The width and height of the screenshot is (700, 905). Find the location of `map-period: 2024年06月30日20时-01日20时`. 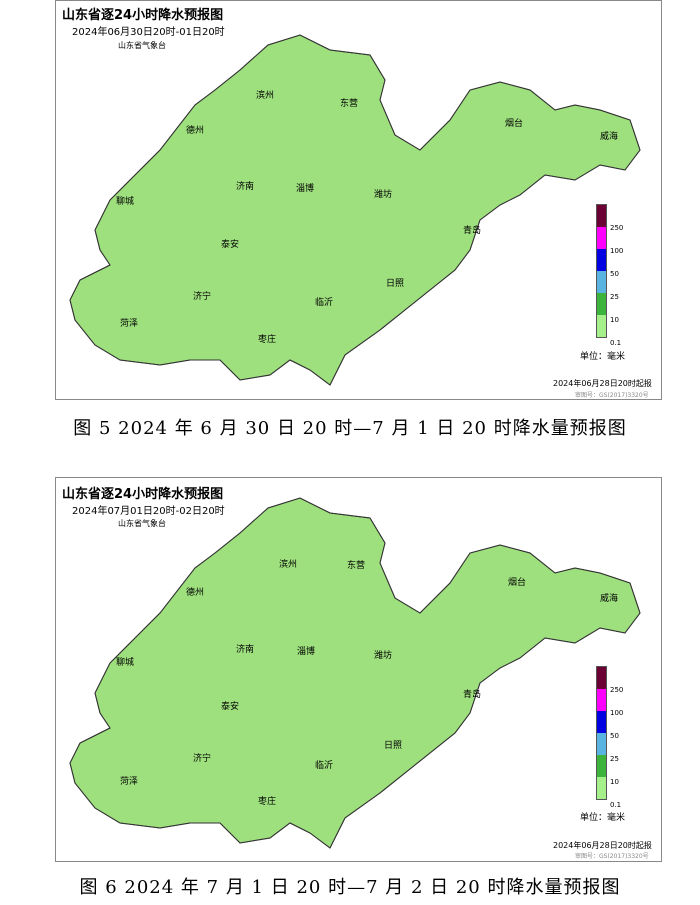

map-period: 2024年06月30日20时-01日20时 is located at coordinates (148, 32).